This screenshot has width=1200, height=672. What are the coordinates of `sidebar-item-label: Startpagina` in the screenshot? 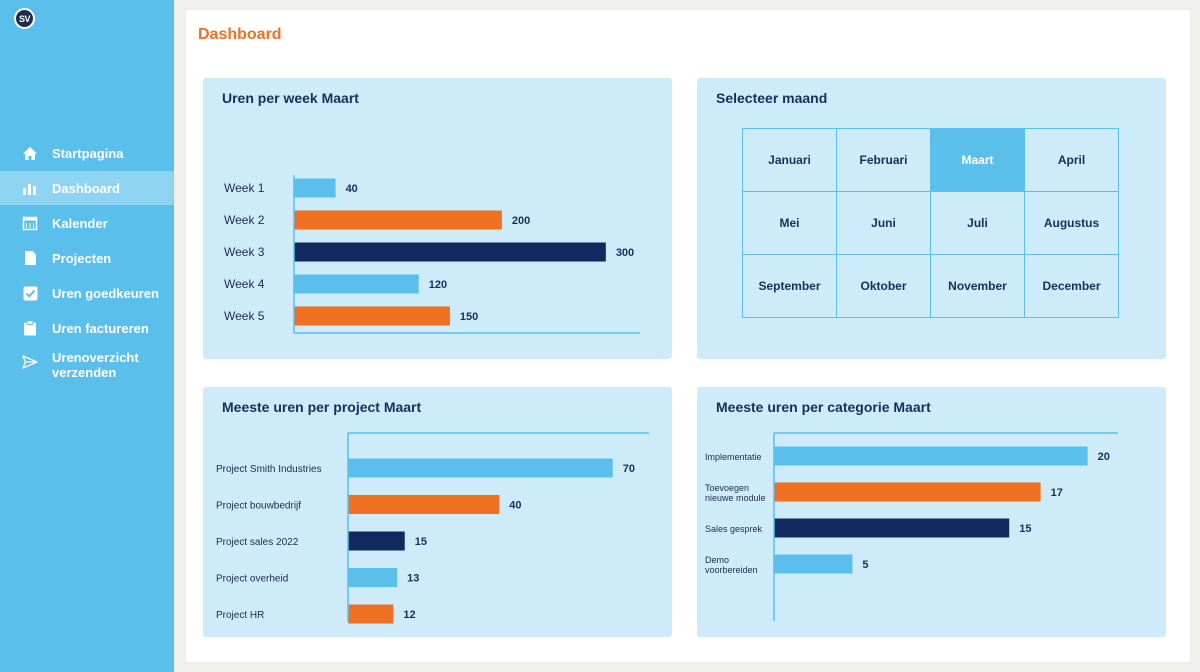 It's located at (88, 153).